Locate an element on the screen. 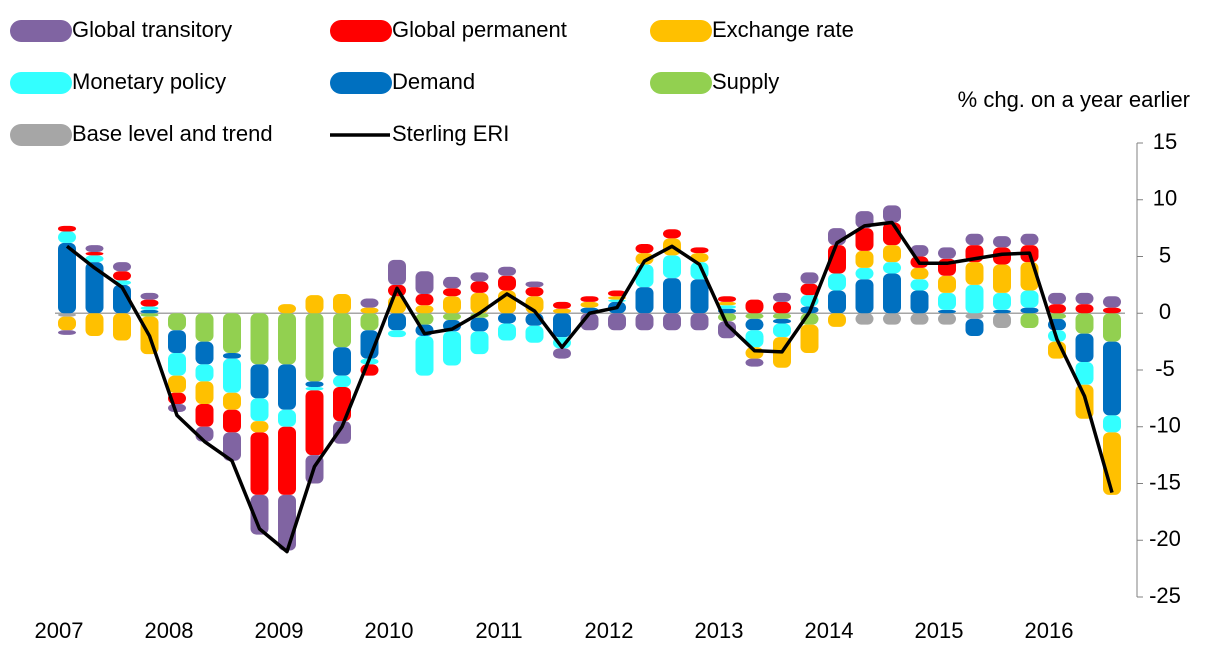  x-tick-label: 2010 is located at coordinates (389, 630).